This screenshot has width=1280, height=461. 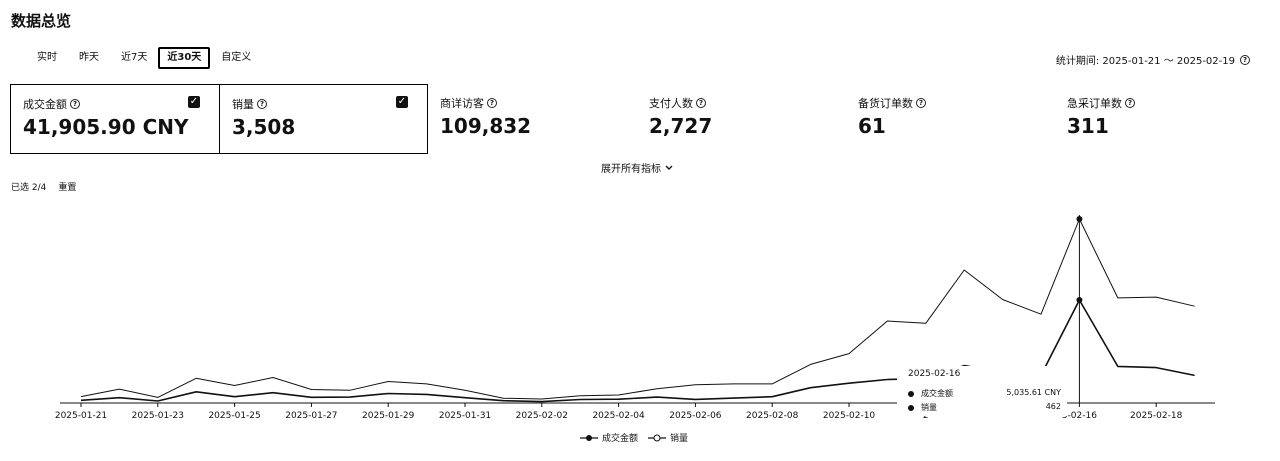 What do you see at coordinates (264, 127) in the screenshot?
I see `metric-value: 3,508` at bounding box center [264, 127].